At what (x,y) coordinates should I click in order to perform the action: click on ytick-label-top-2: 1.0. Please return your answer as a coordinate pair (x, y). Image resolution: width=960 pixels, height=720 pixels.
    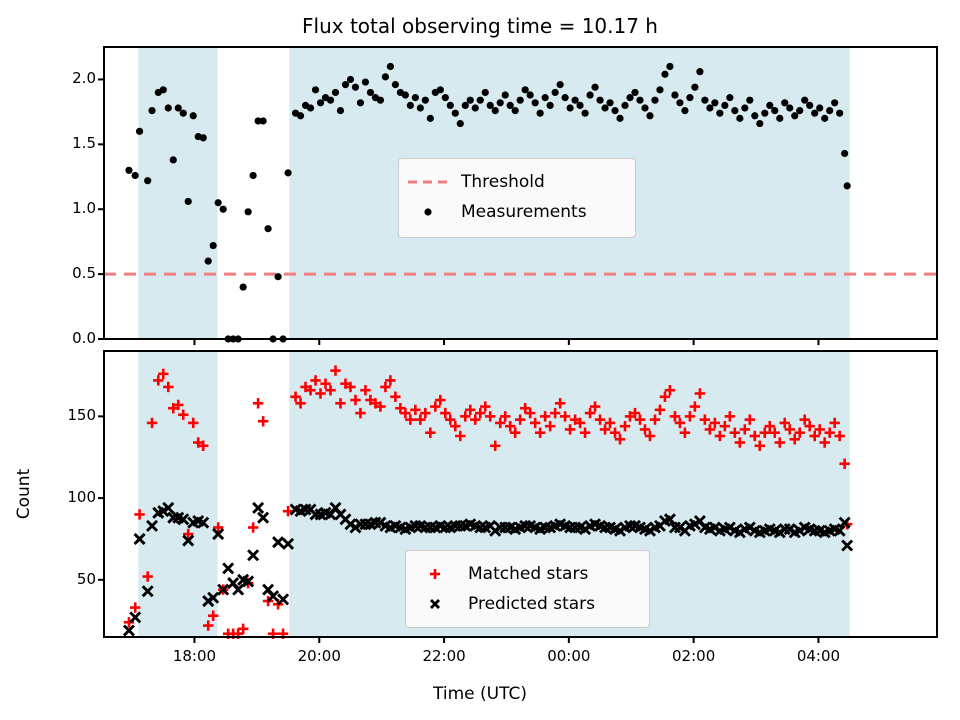
    Looking at the image, I should click on (84, 208).